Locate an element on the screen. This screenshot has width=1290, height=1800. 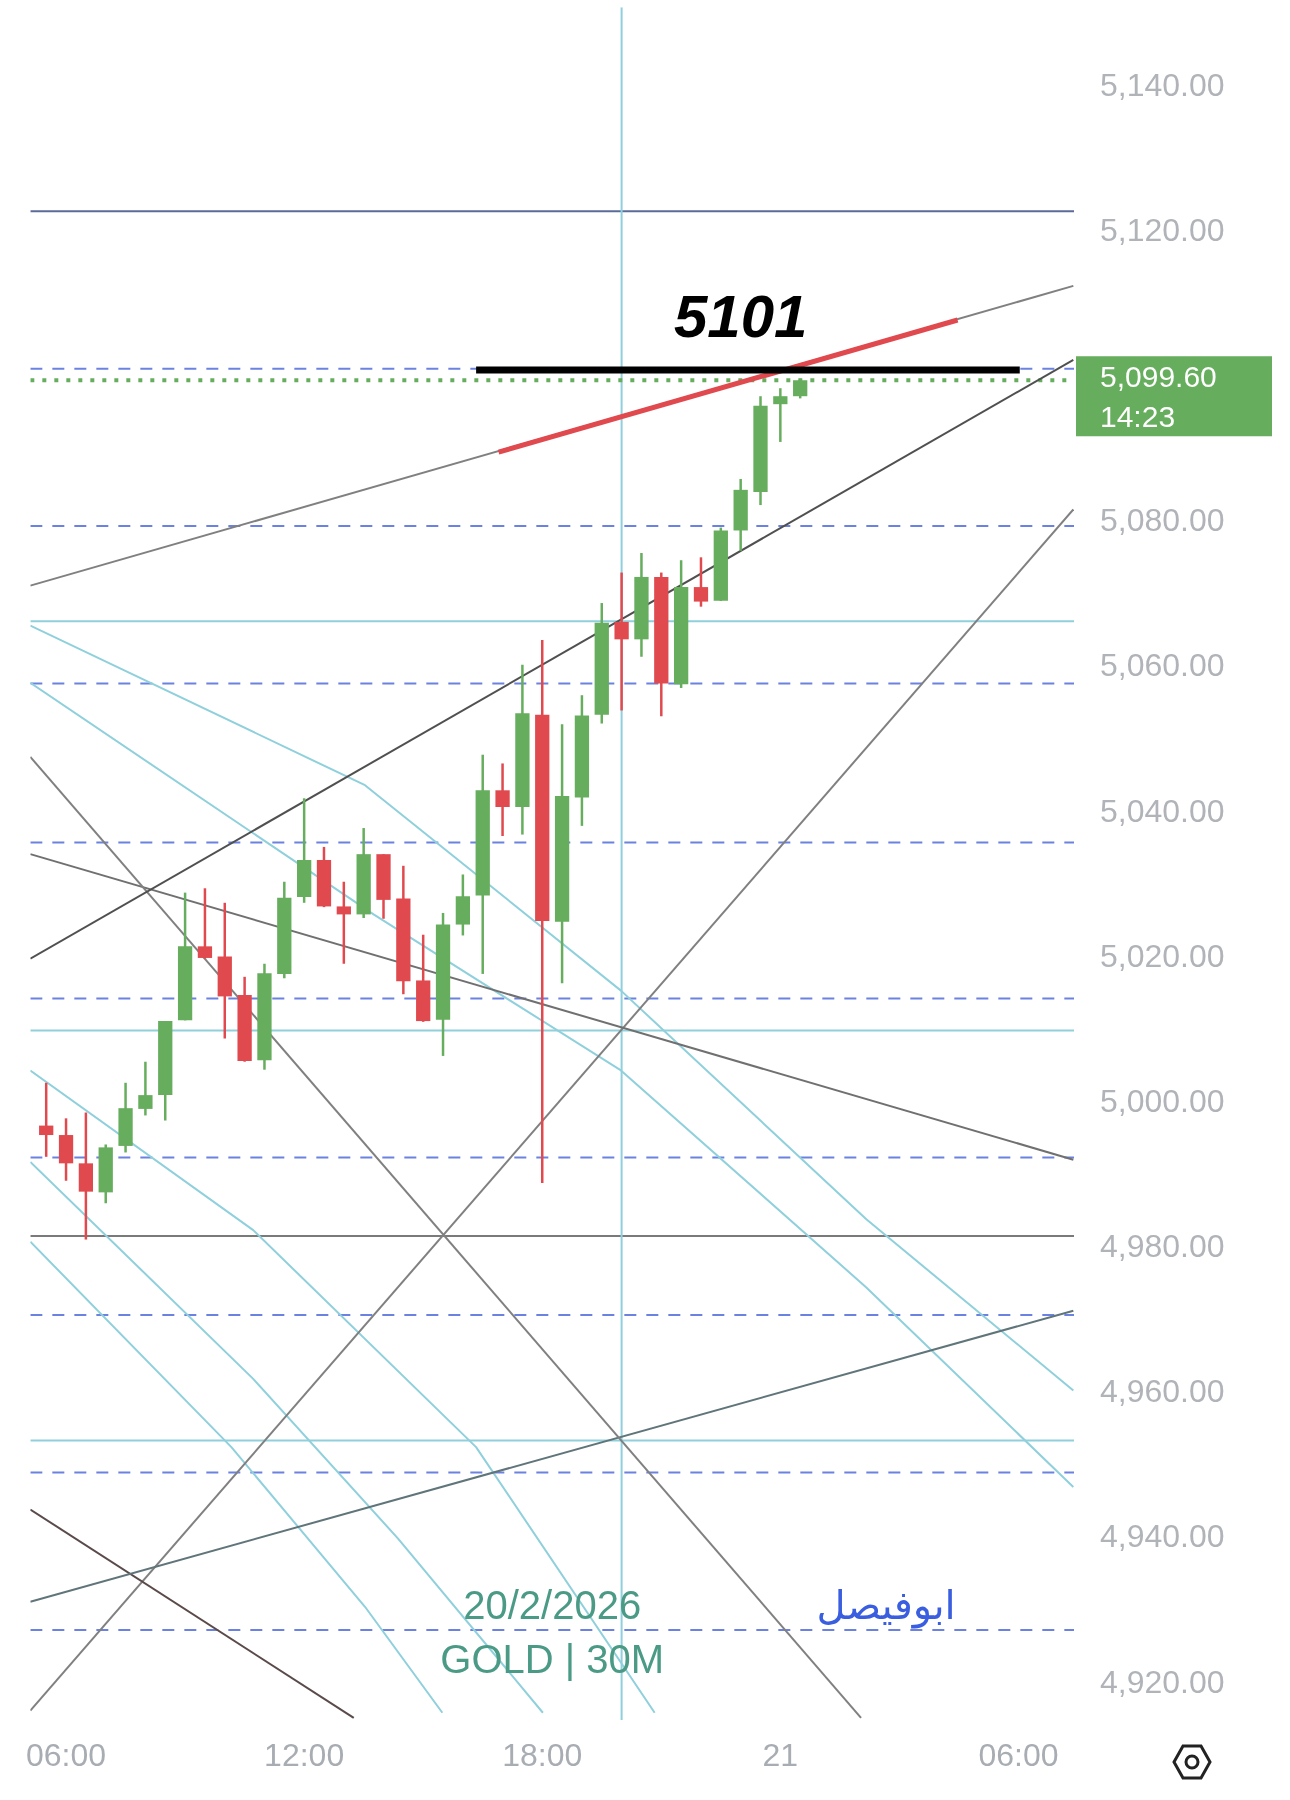
annotation: 5101 is located at coordinates (740, 316).